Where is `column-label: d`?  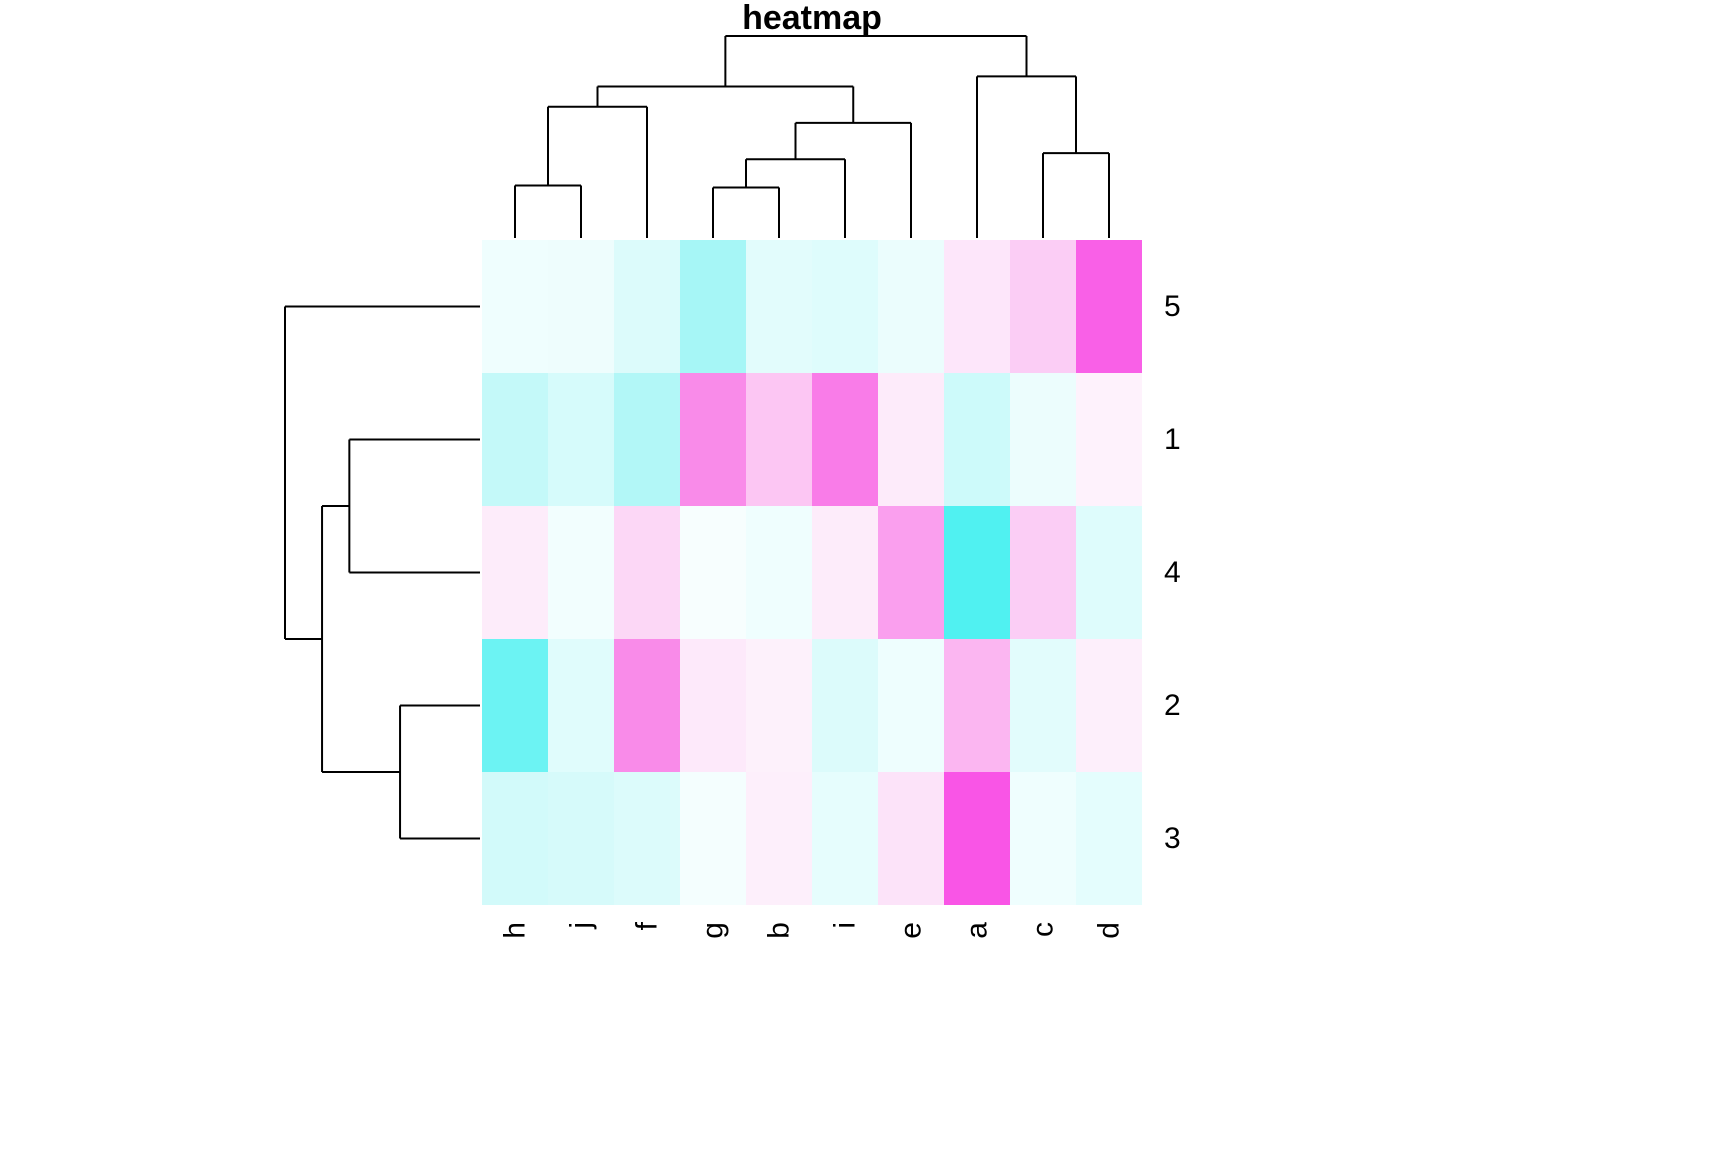 column-label: d is located at coordinates (1109, 930).